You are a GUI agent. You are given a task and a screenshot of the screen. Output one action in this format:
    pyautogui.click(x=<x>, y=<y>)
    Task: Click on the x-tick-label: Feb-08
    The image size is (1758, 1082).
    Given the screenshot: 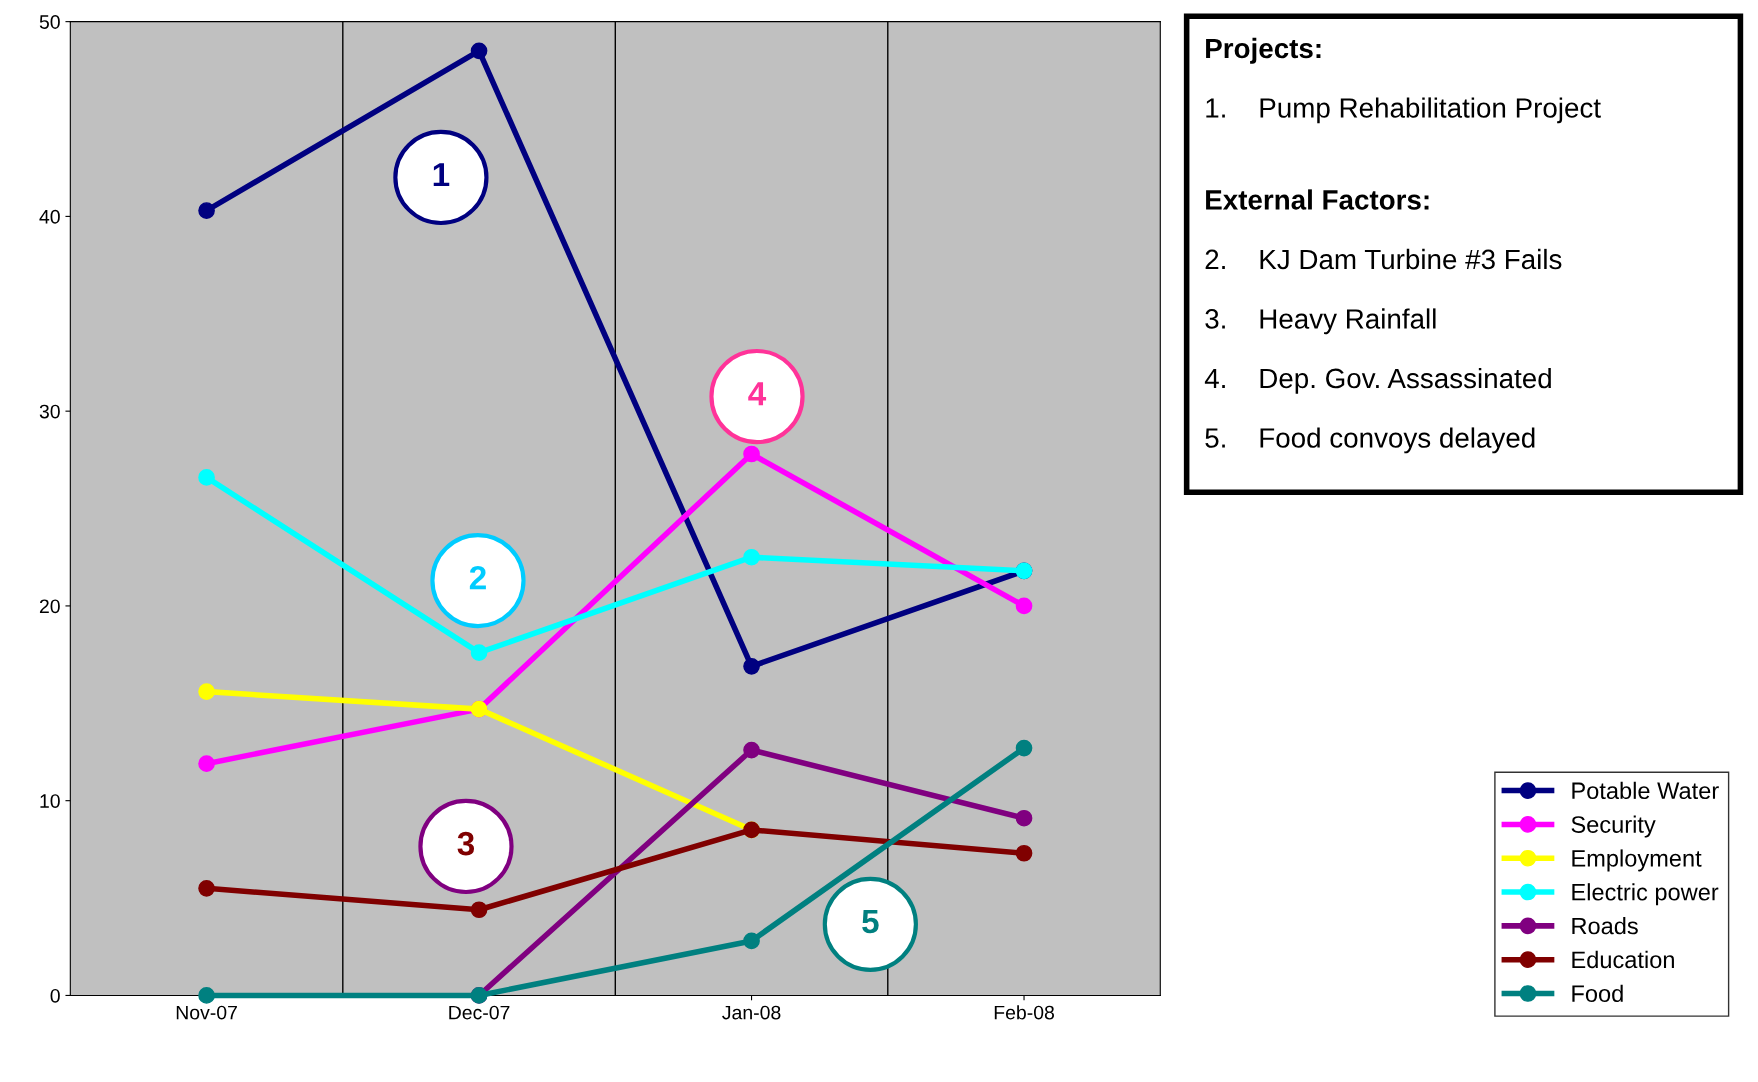 What is the action you would take?
    pyautogui.click(x=1024, y=1012)
    